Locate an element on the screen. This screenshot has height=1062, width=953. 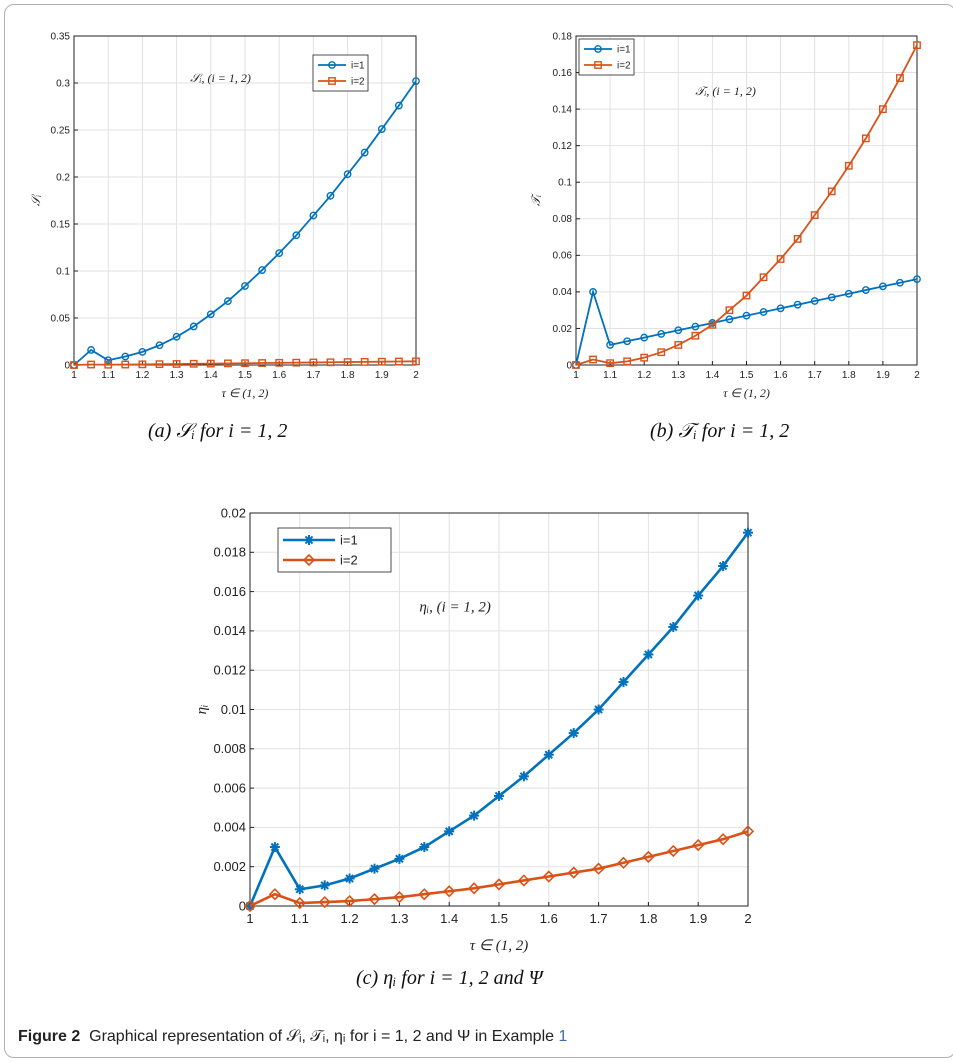
chart-b-ytick-label: 0 is located at coordinates (569, 365).